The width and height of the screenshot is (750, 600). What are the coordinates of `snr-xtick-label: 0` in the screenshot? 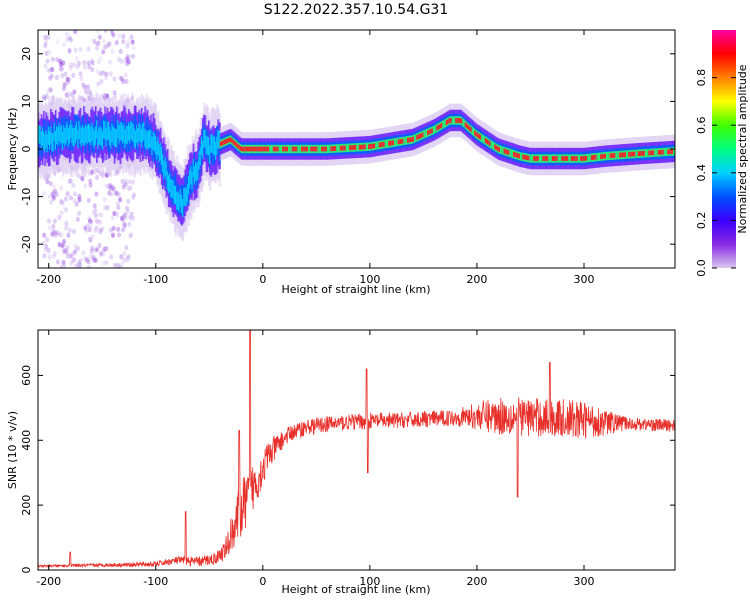 It's located at (262, 581).